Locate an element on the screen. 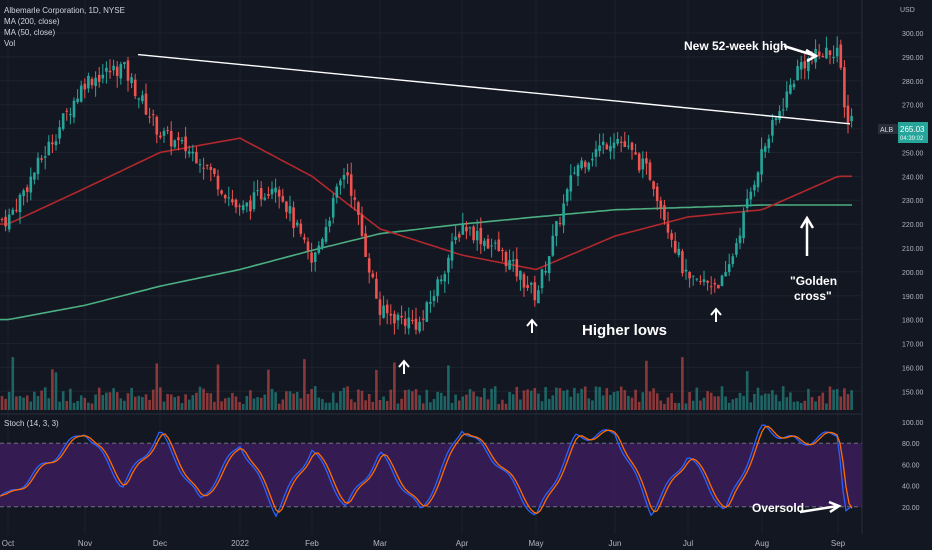  time-tick-label: Jul is located at coordinates (688, 543).